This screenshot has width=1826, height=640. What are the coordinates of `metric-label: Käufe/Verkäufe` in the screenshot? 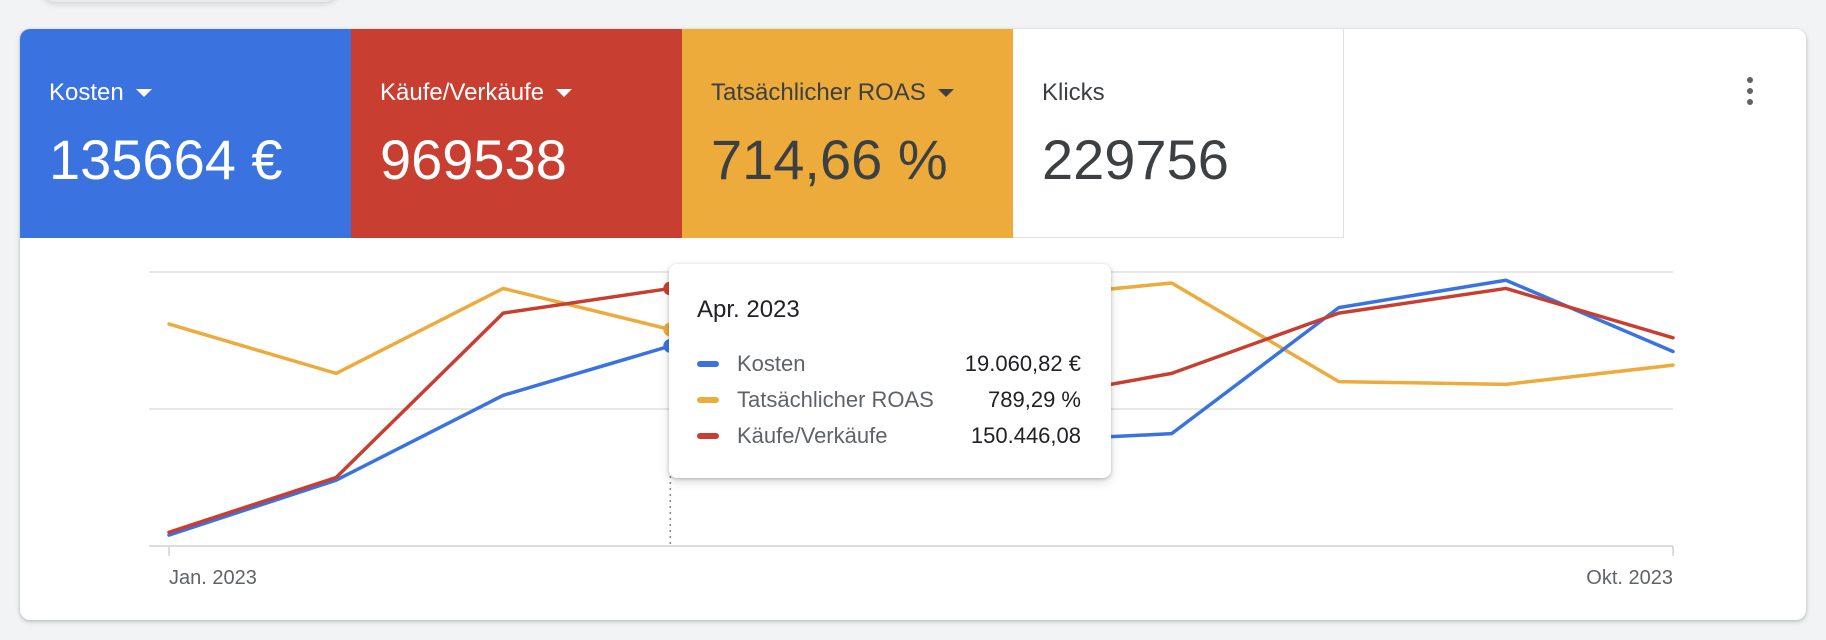 It's located at (531, 93).